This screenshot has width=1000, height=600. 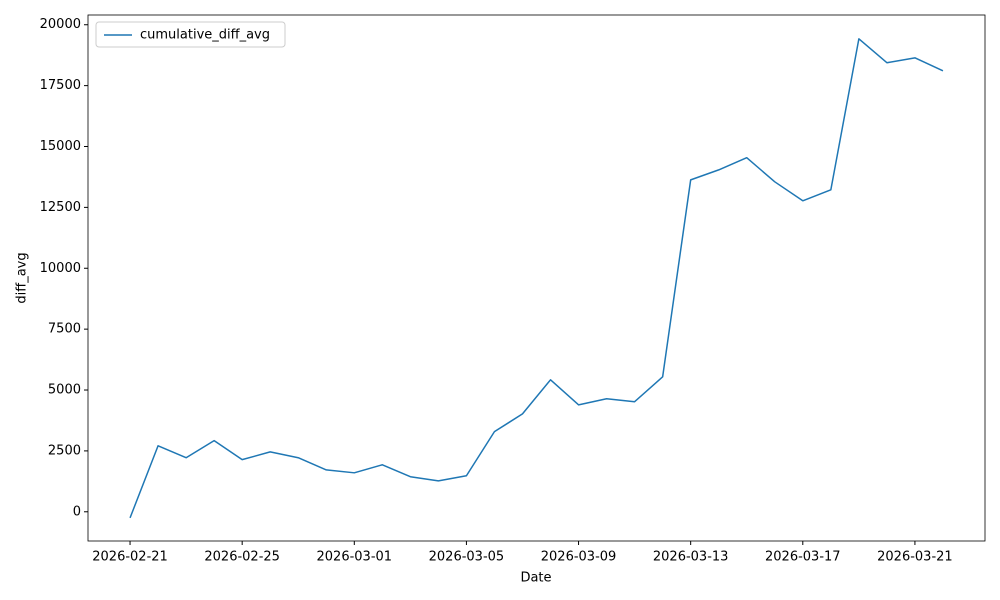 I want to click on x-tick-label: 2026-03-05, so click(x=467, y=557).